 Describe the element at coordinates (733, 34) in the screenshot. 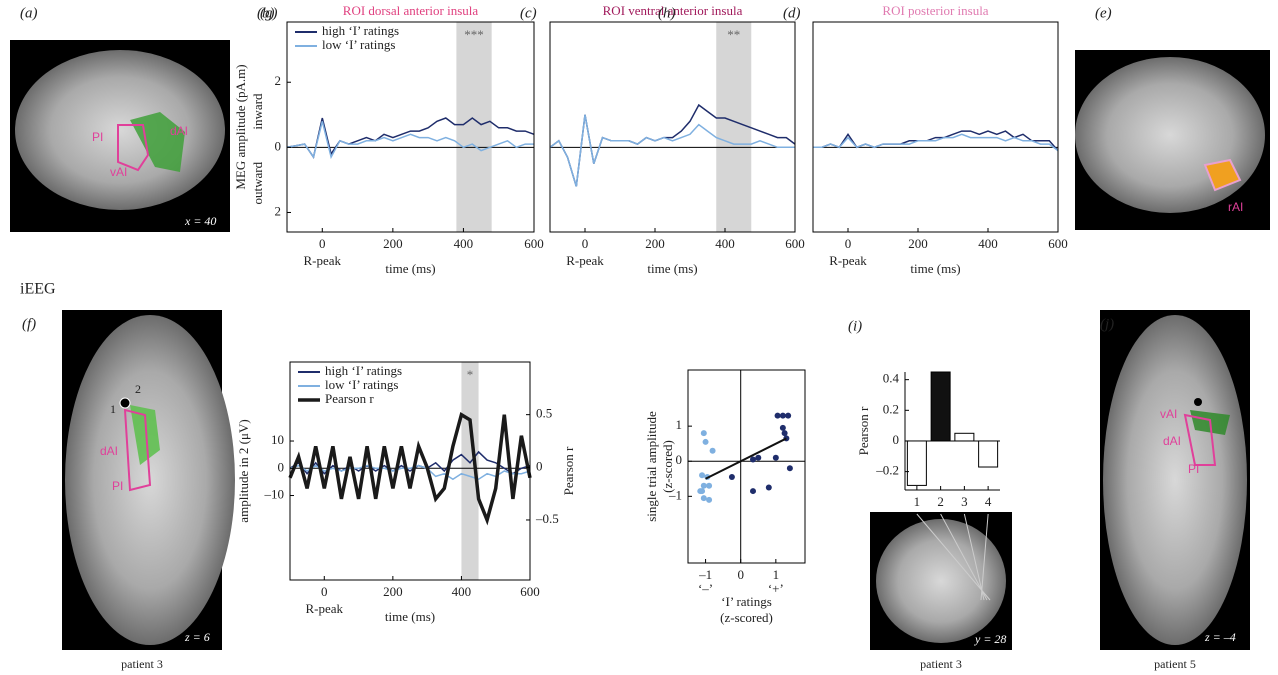

I see `significance-stars: **` at that location.